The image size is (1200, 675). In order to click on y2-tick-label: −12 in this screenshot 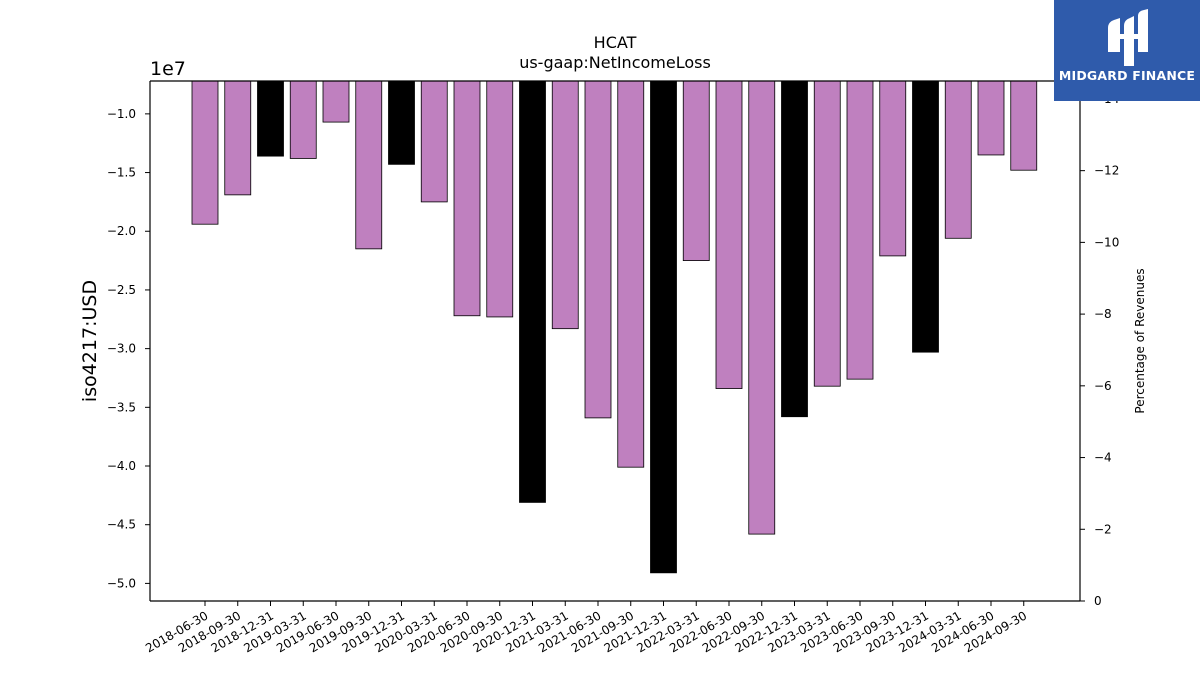, I will do `click(1106, 171)`.